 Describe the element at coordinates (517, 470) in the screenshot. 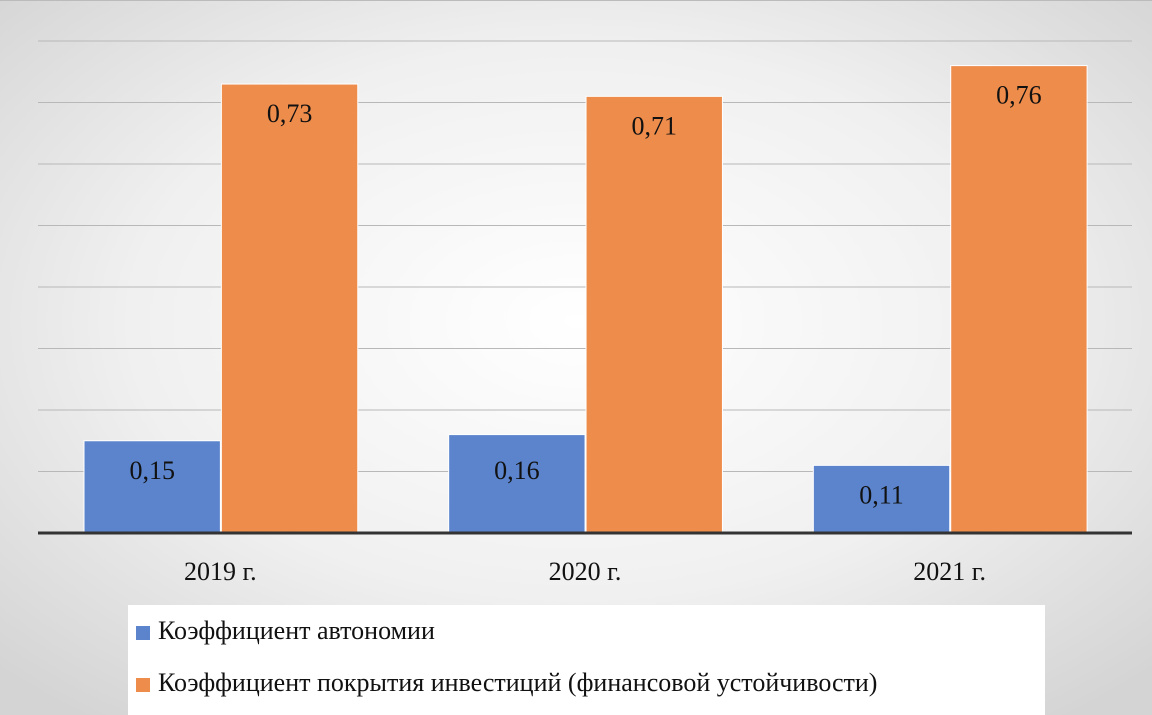

I see `data-label: 0,16` at that location.